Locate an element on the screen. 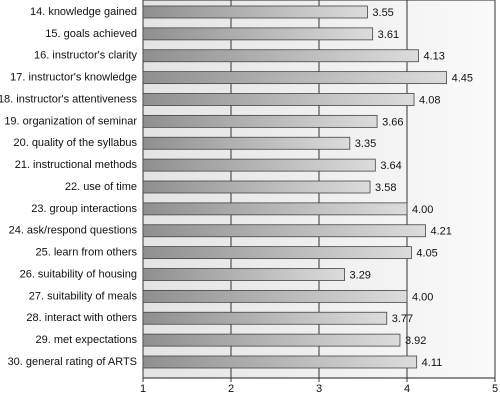  value-label: 4.08 is located at coordinates (429, 100).